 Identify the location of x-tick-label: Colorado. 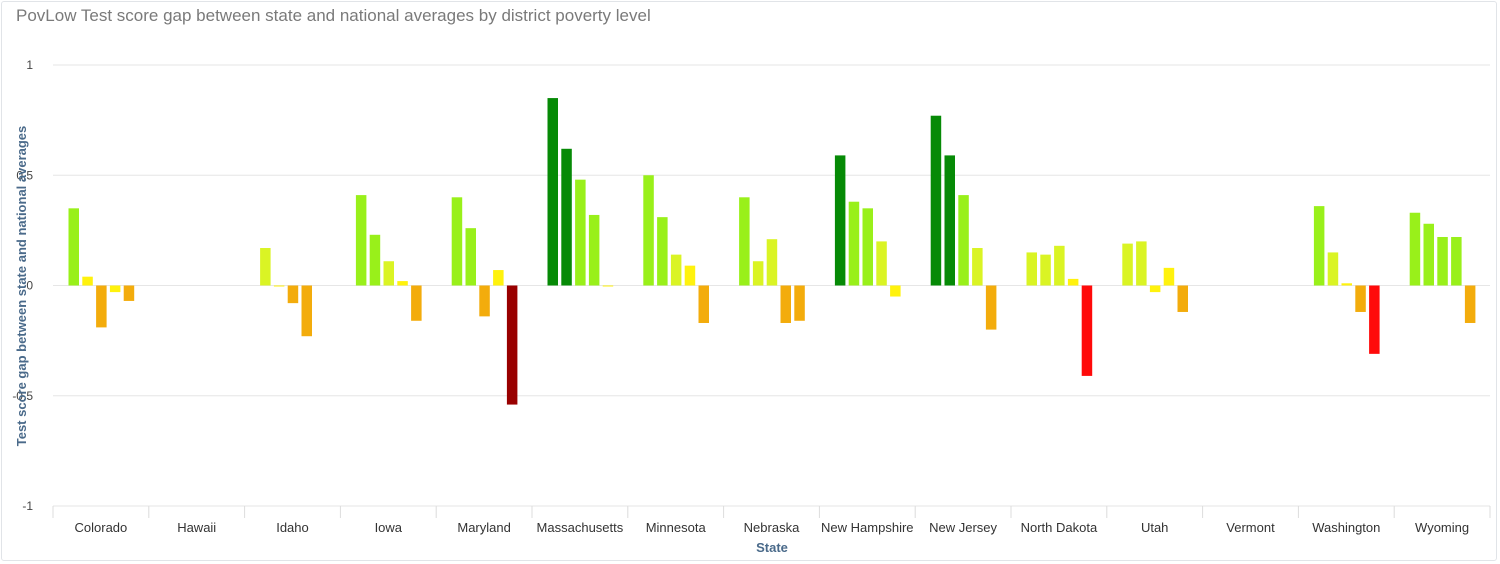
(101, 527).